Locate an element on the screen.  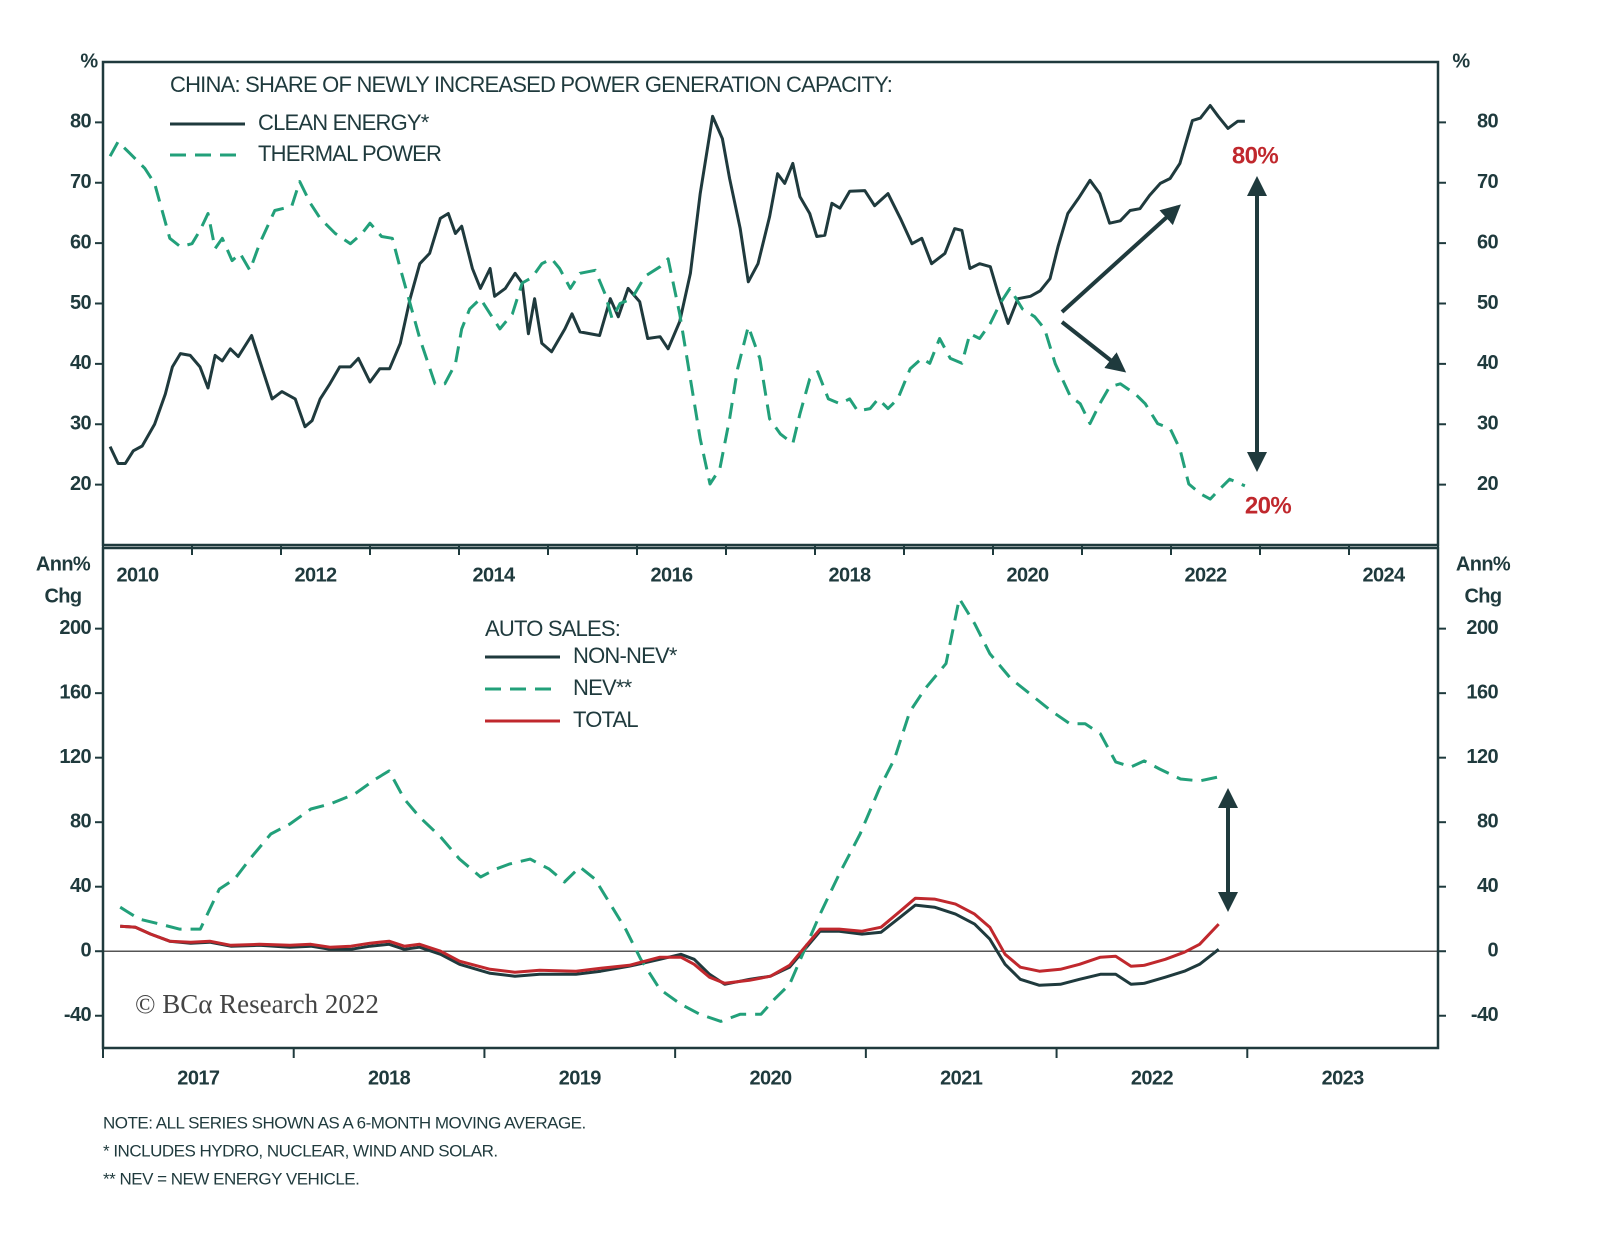
legend-label: THERMAL POWER is located at coordinates (349, 153).